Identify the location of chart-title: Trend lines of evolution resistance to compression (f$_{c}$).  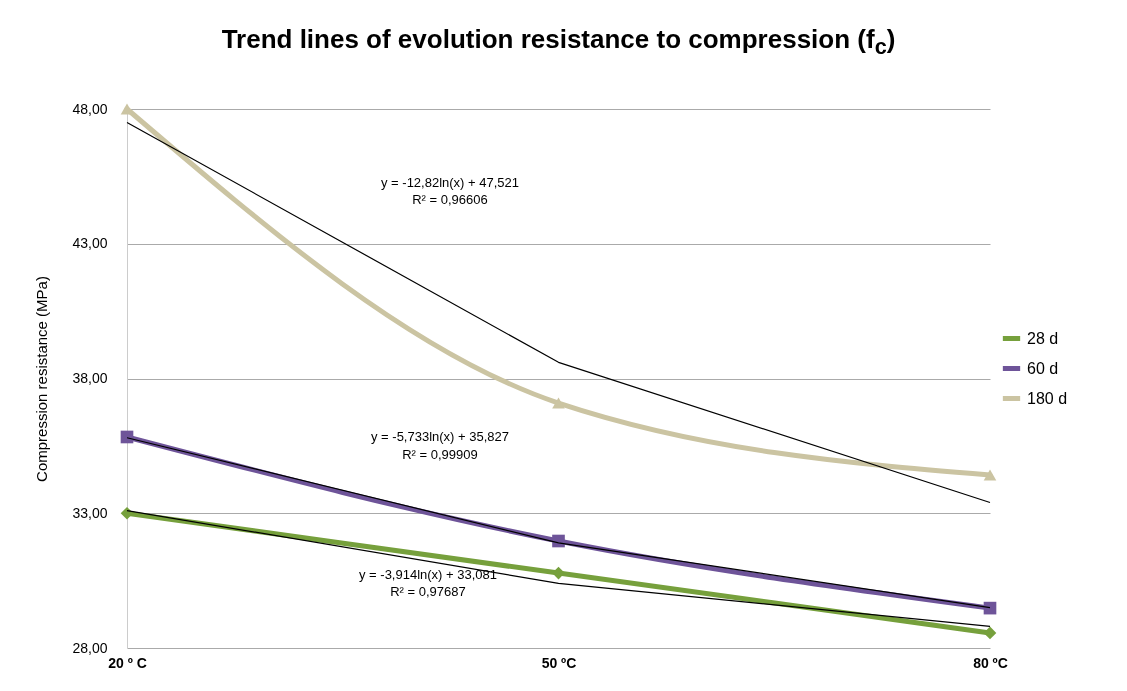
(558, 42).